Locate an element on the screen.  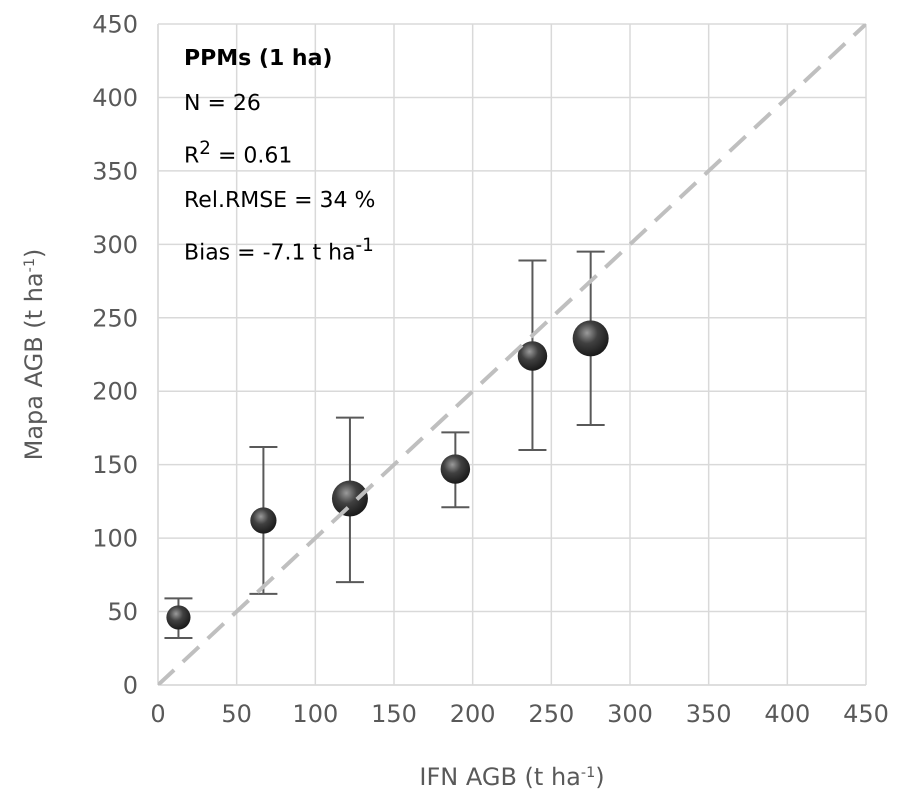
y-tick-label: 250 is located at coordinates (115, 318).